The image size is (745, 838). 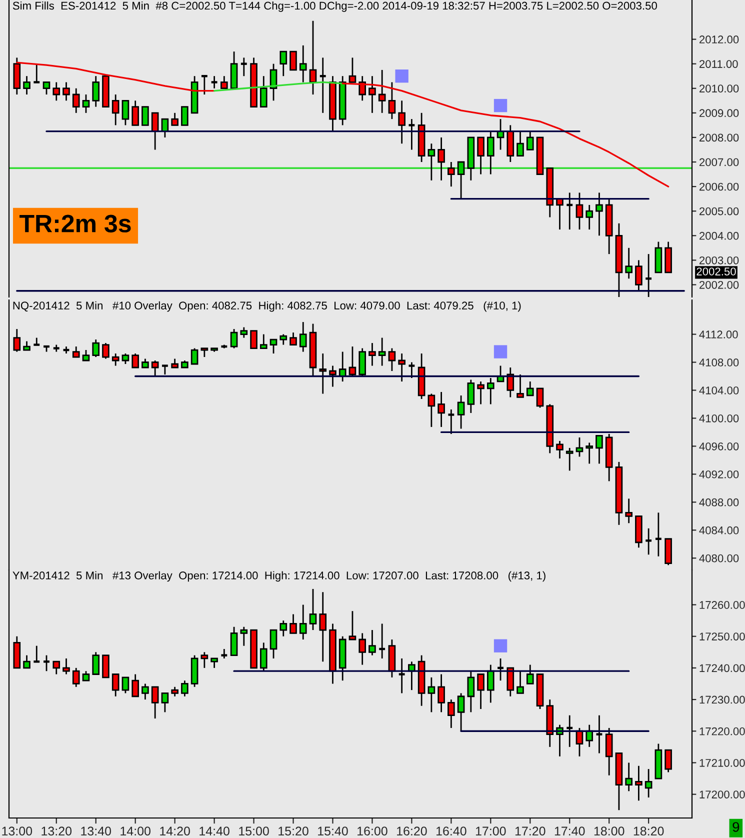 I want to click on chart-title: YM-201412 5 Min #13 Overlay Open: 17214.00 High: 17214.00 Low: 17207.00 Last: 17208.00 (#13, 1), so click(x=279, y=576).